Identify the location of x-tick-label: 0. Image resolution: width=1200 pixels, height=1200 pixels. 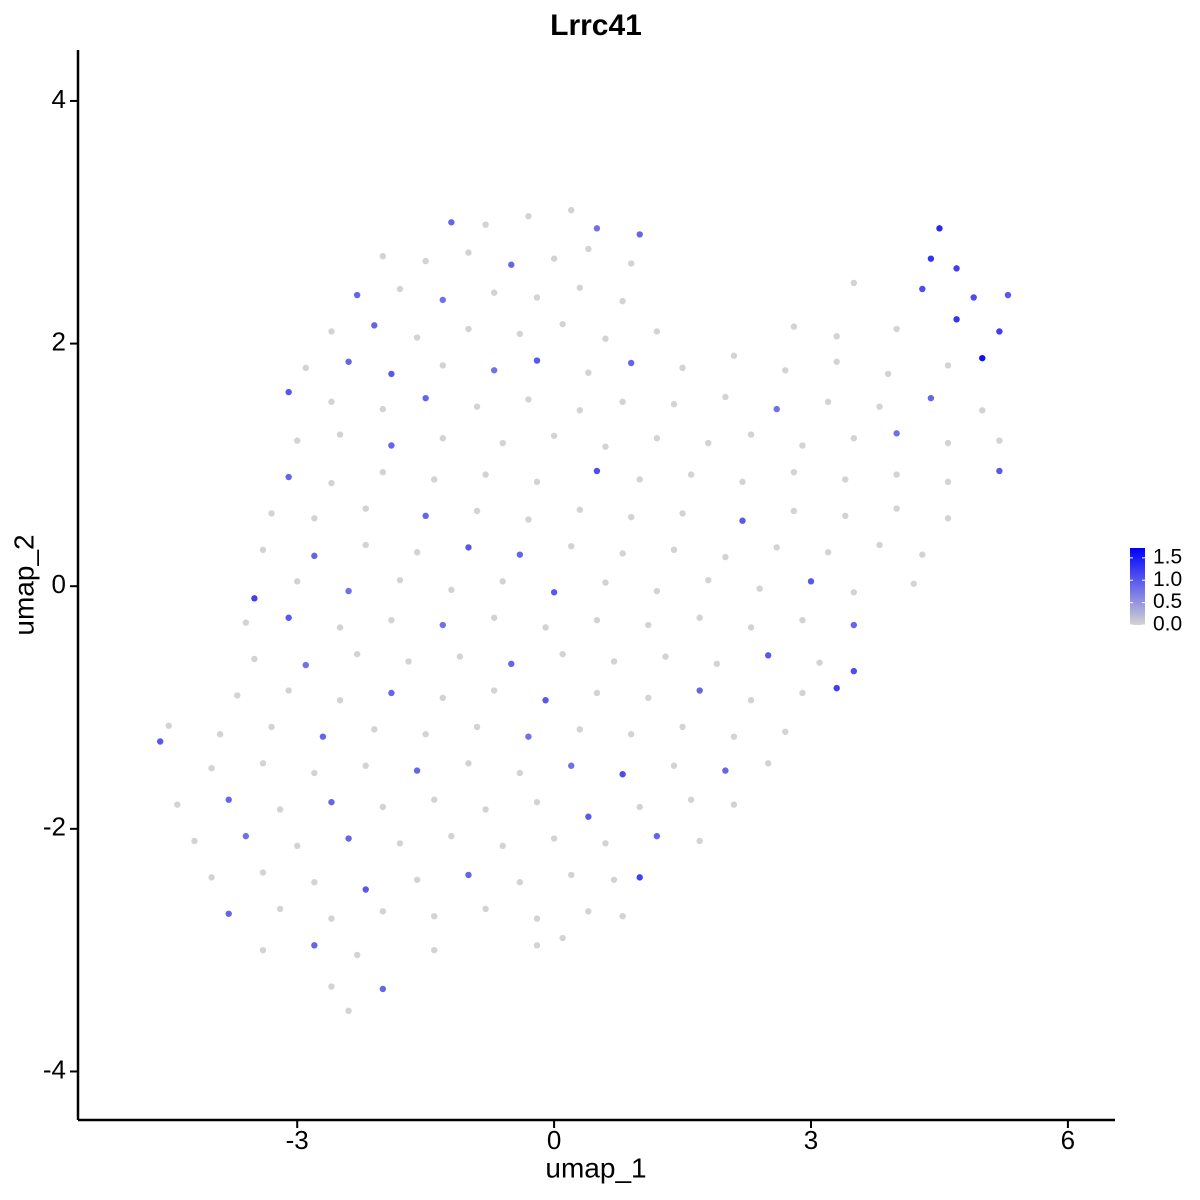
(554, 1140).